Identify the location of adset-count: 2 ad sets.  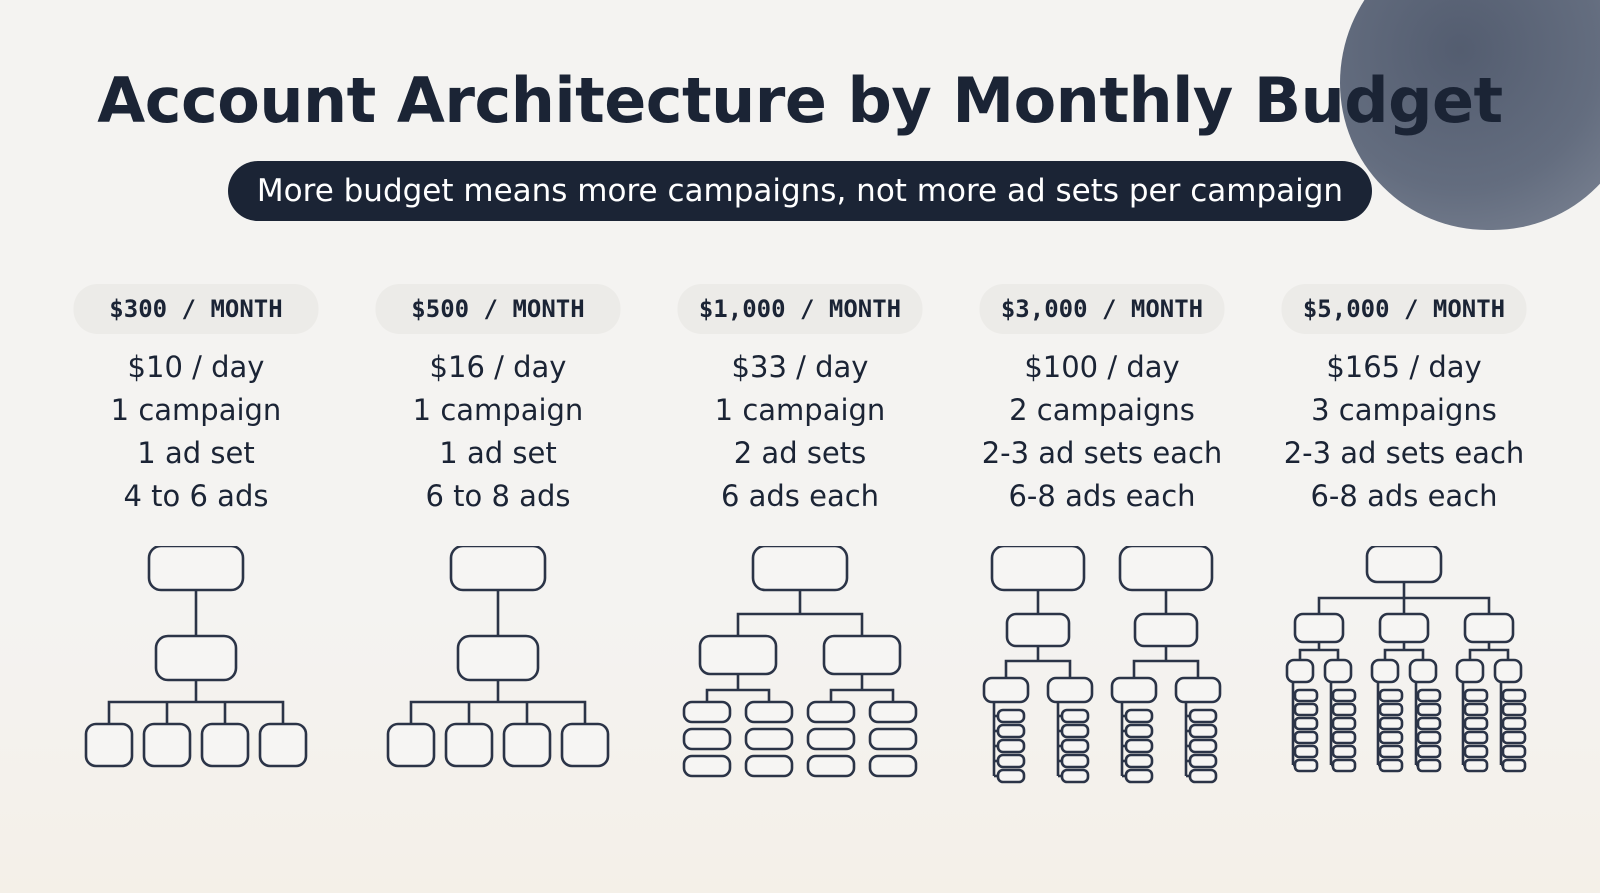
(800, 453).